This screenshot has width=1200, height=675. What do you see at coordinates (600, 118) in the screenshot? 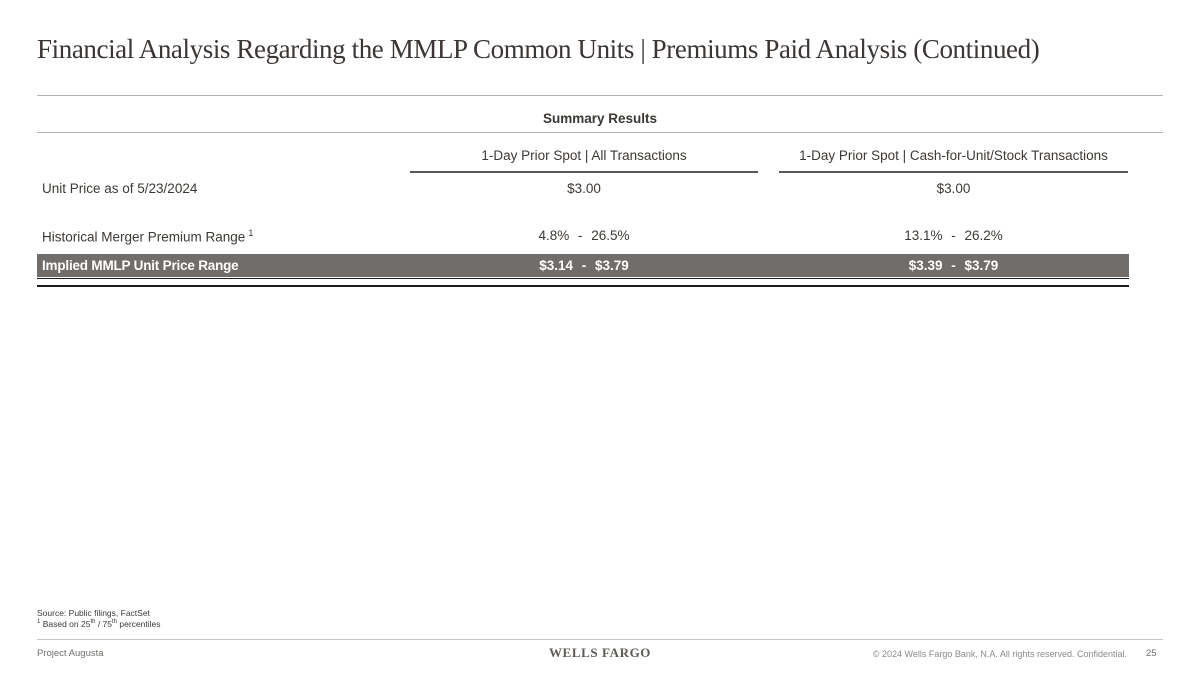
I see `section-header: Summary Results` at bounding box center [600, 118].